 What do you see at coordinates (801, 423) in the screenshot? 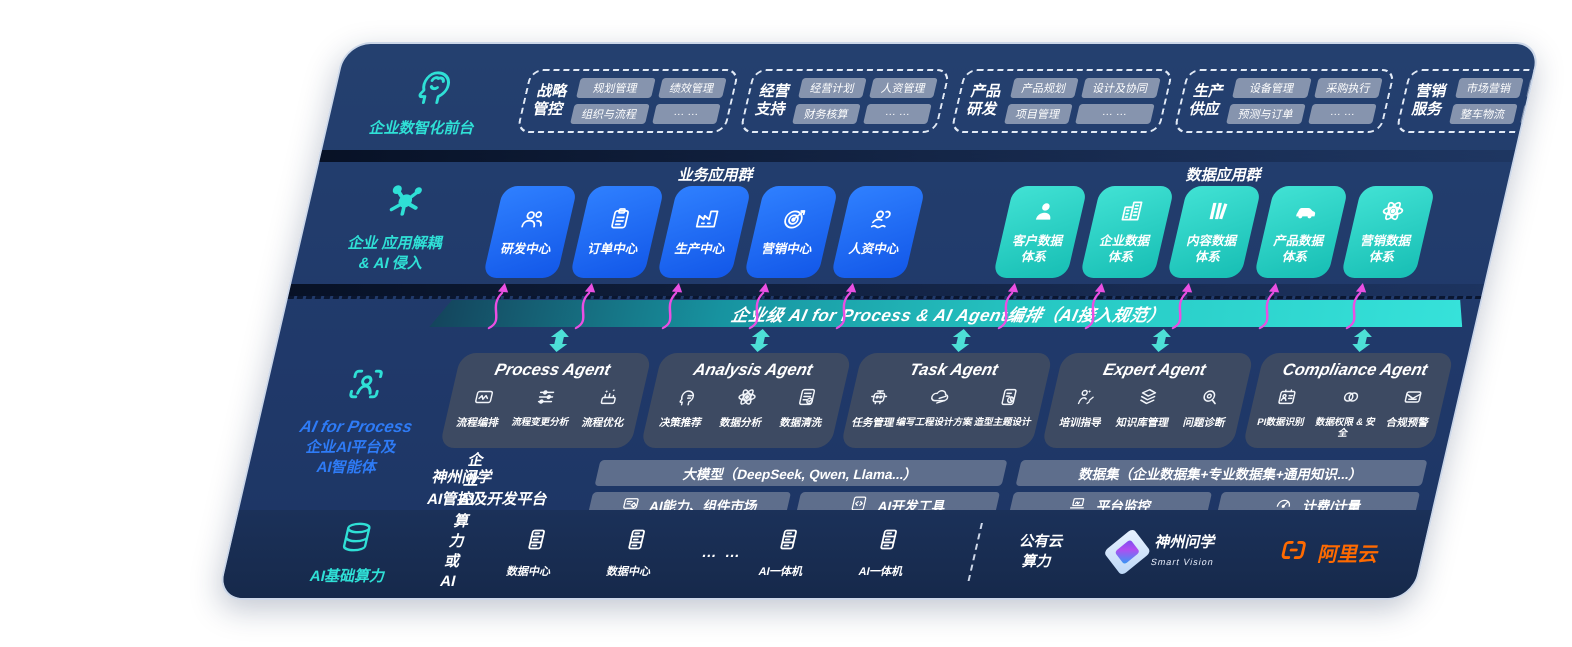
I see `agent-capability-label: 数据清洗` at bounding box center [801, 423].